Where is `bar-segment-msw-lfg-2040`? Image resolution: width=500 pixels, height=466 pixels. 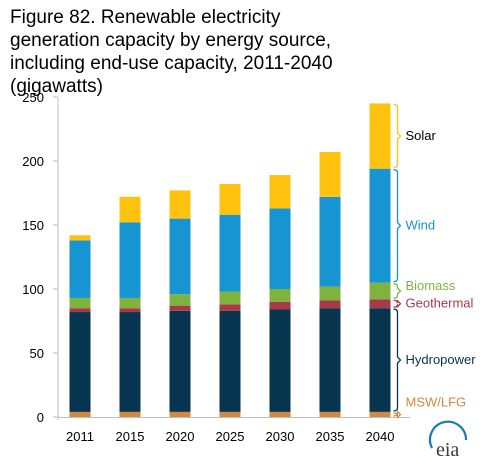
bar-segment-msw-lfg-2040 is located at coordinates (380, 414).